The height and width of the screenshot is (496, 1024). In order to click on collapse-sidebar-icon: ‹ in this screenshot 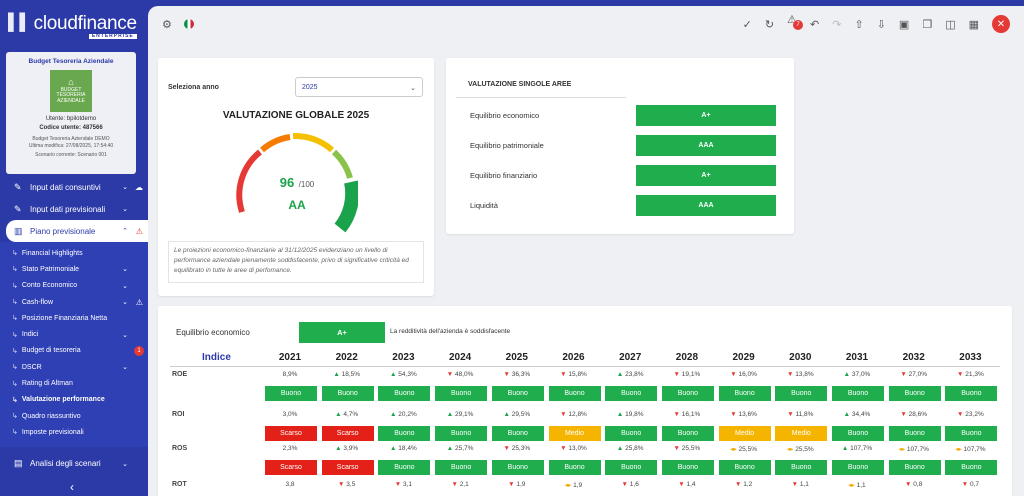, I will do `click(72, 487)`.